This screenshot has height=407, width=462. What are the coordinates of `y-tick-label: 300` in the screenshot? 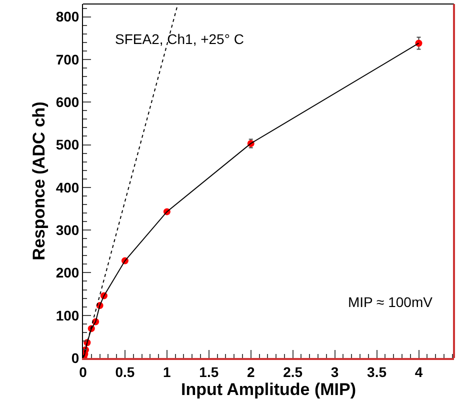 It's located at (68, 230).